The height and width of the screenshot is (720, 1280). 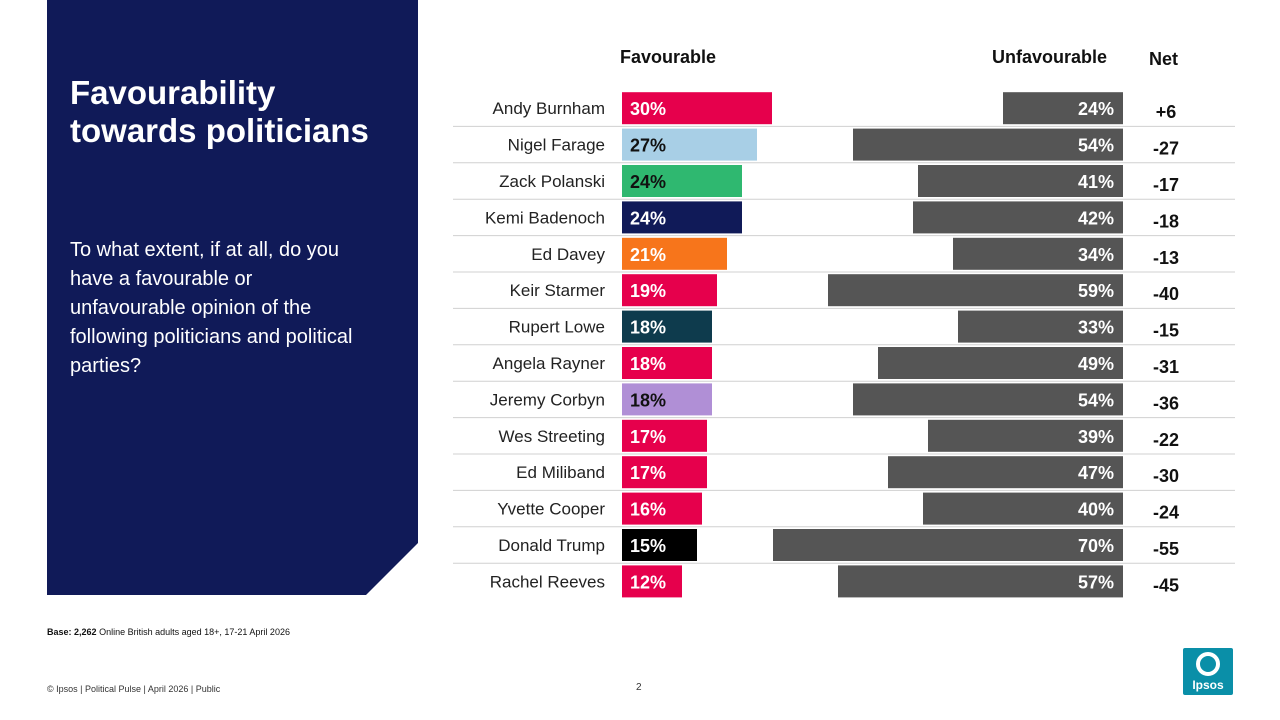 What do you see at coordinates (1166, 585) in the screenshot?
I see `net-value-label: -45` at bounding box center [1166, 585].